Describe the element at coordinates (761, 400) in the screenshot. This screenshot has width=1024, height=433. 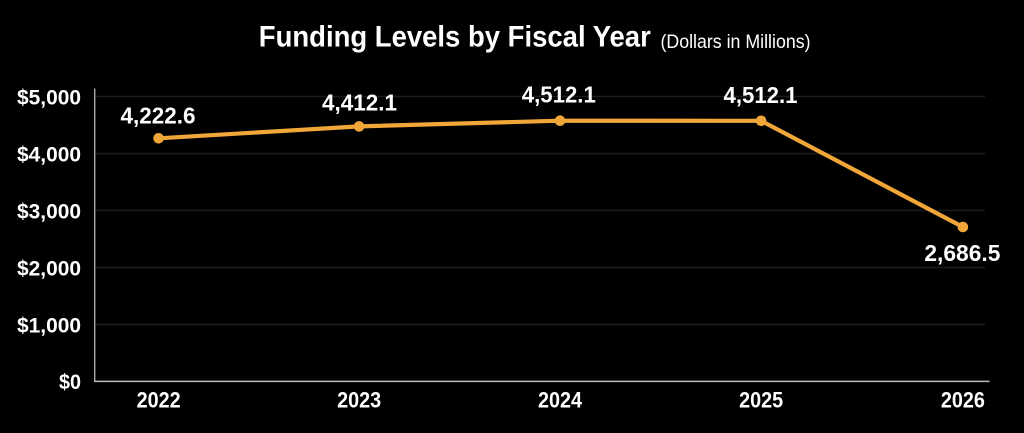
I see `svg-text: 2025` at that location.